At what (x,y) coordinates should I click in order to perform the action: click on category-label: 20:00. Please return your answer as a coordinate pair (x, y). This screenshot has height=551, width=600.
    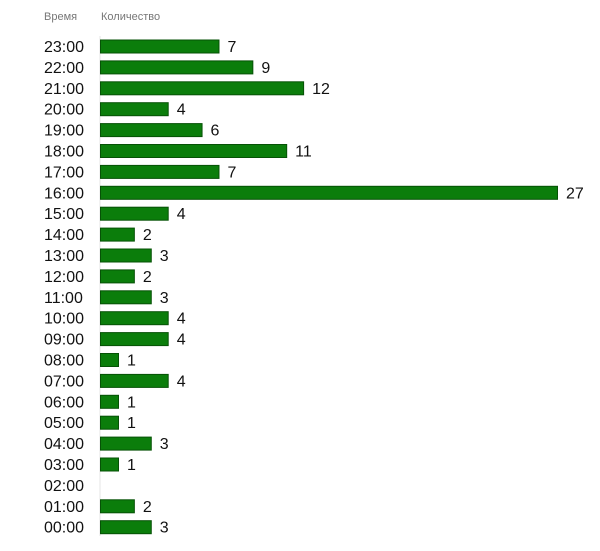
    Looking at the image, I should click on (64, 110).